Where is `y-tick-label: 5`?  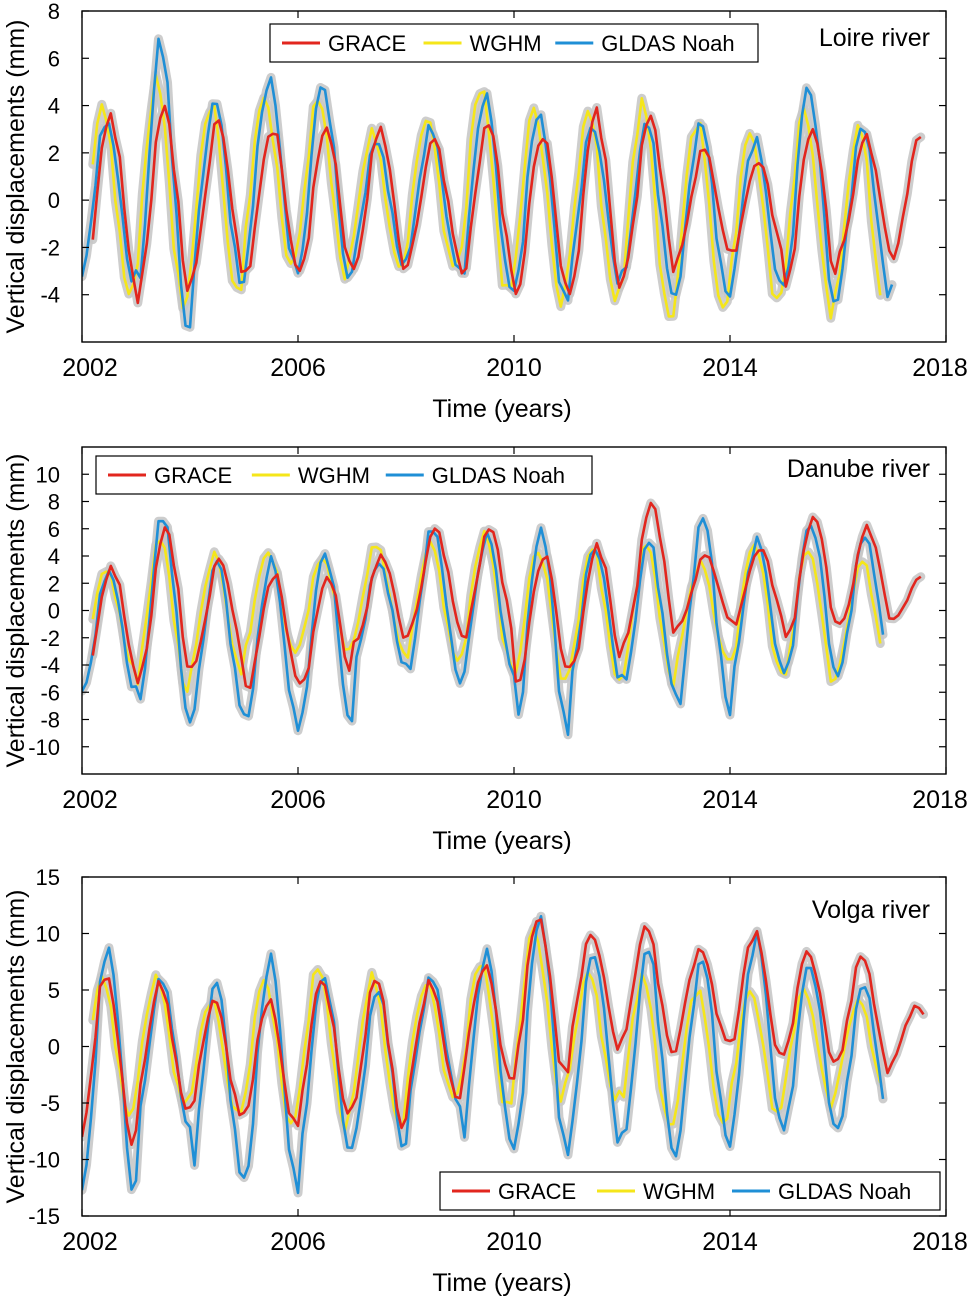
y-tick-label: 5 is located at coordinates (54, 990).